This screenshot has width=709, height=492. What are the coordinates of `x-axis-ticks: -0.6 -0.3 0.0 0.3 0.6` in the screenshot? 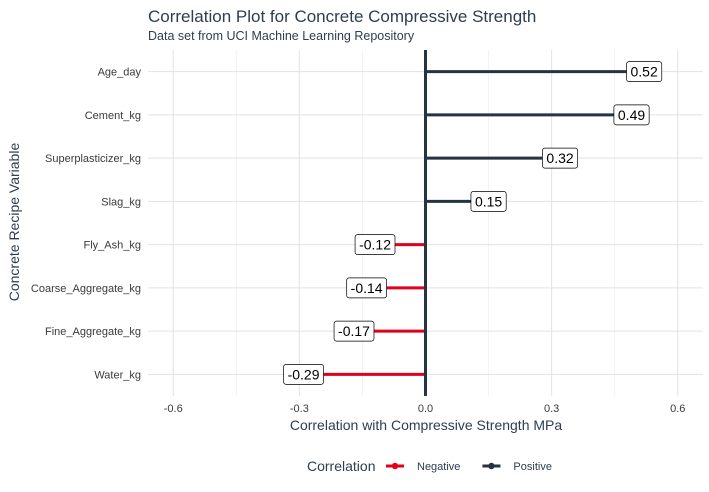 It's located at (425, 409).